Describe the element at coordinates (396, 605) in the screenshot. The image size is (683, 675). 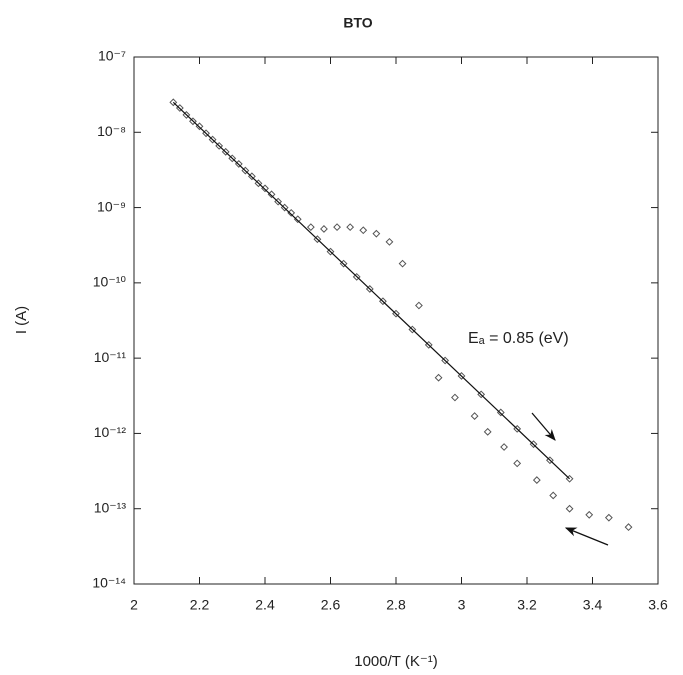
I see `x-tick-label: 2.8` at that location.